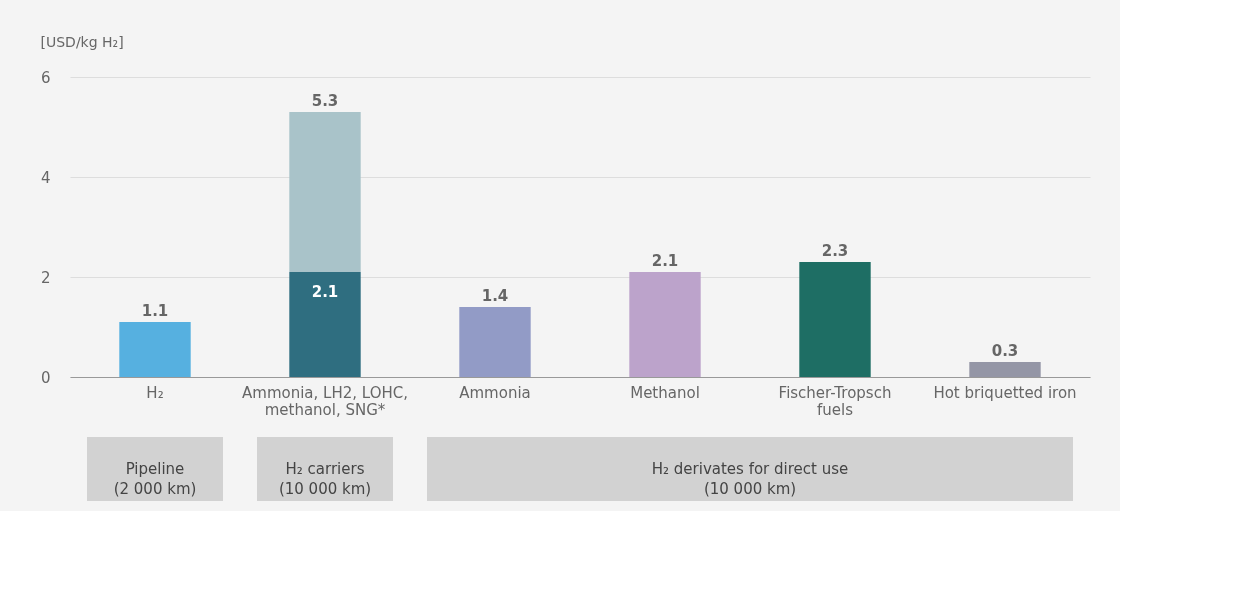 The width and height of the screenshot is (1260, 603). Describe the element at coordinates (155, 392) in the screenshot. I see `x-tick-label: H₂` at that location.